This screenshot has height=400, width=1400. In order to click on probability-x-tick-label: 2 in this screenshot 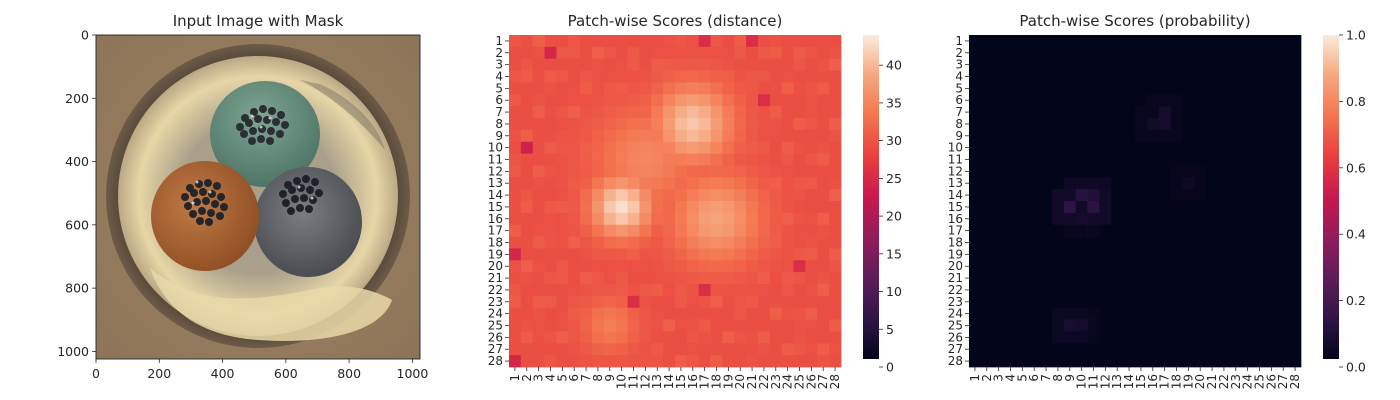, I will do `click(987, 378)`.